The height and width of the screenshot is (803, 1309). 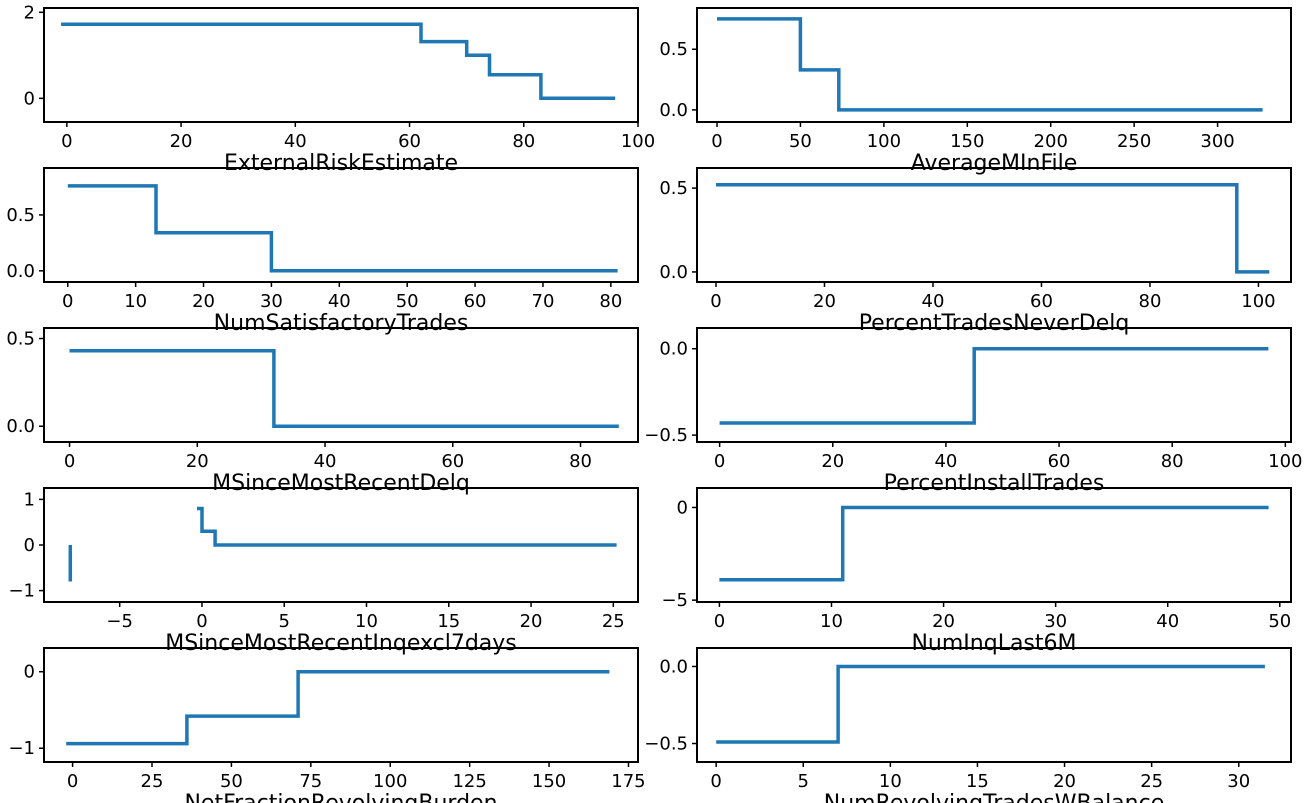 I want to click on x-axis-label: AverageMInFile, so click(x=994, y=163).